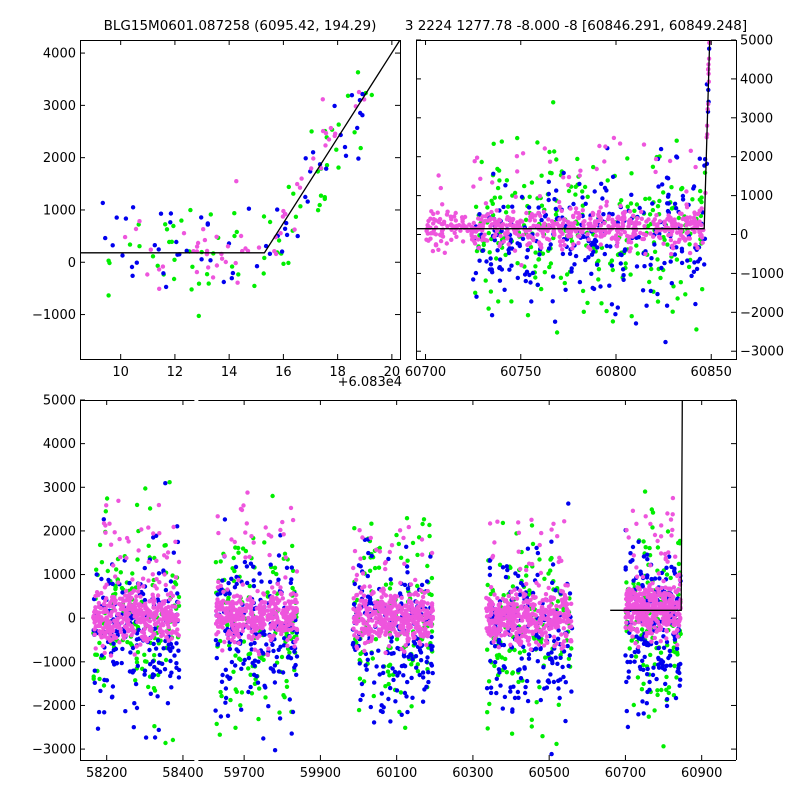  What do you see at coordinates (520, 372) in the screenshot?
I see `x-tick-label: 60750` at bounding box center [520, 372].